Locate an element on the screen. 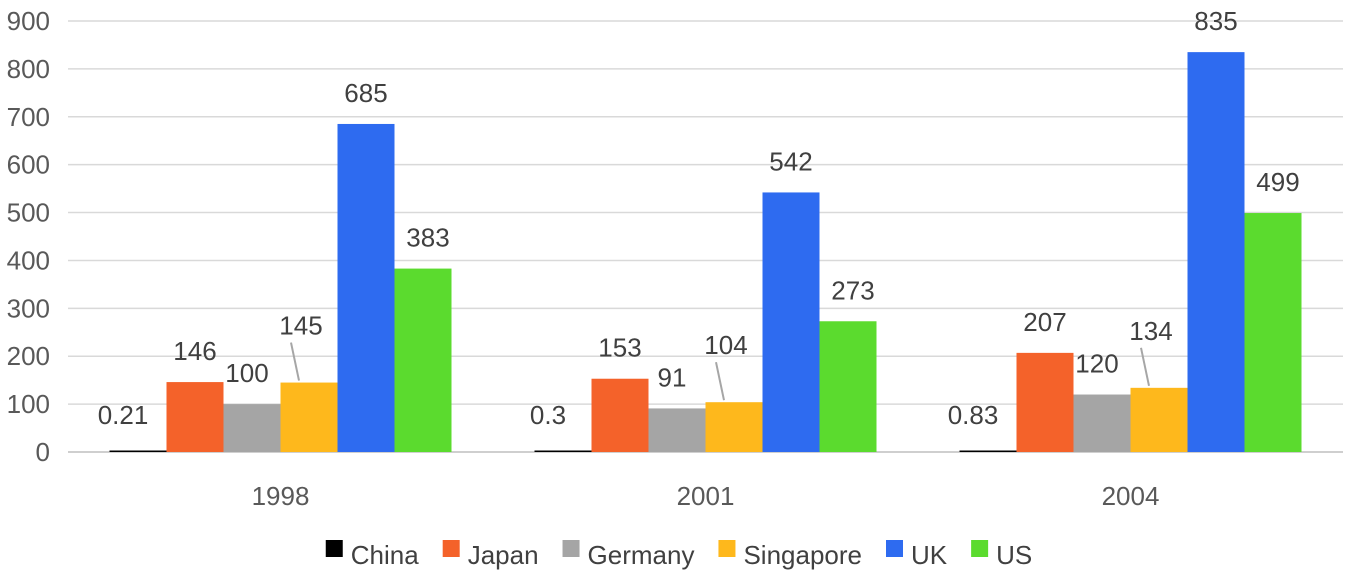 Image resolution: width=1358 pixels, height=576 pixels. label-leader-lines is located at coordinates (720, 371).